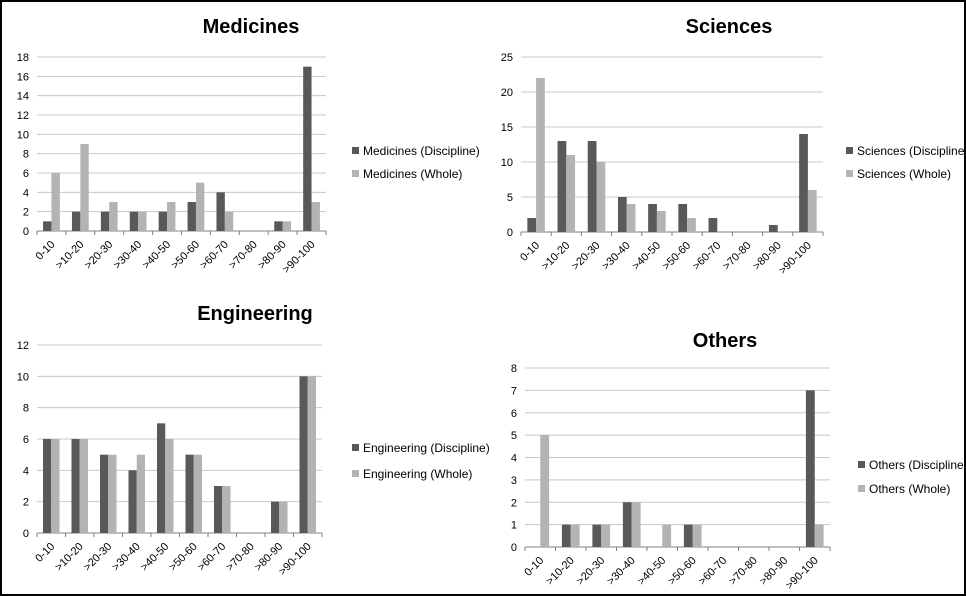 This screenshot has width=966, height=596. I want to click on legend-label: Medicines (Whole), so click(412, 174).